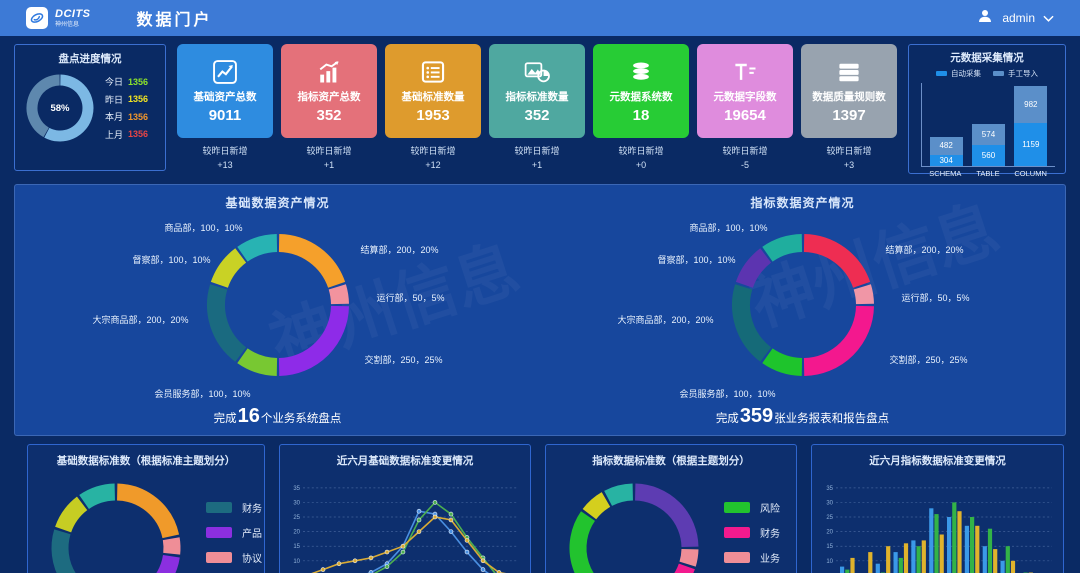  I want to click on legend-item: 业务, so click(752, 557).